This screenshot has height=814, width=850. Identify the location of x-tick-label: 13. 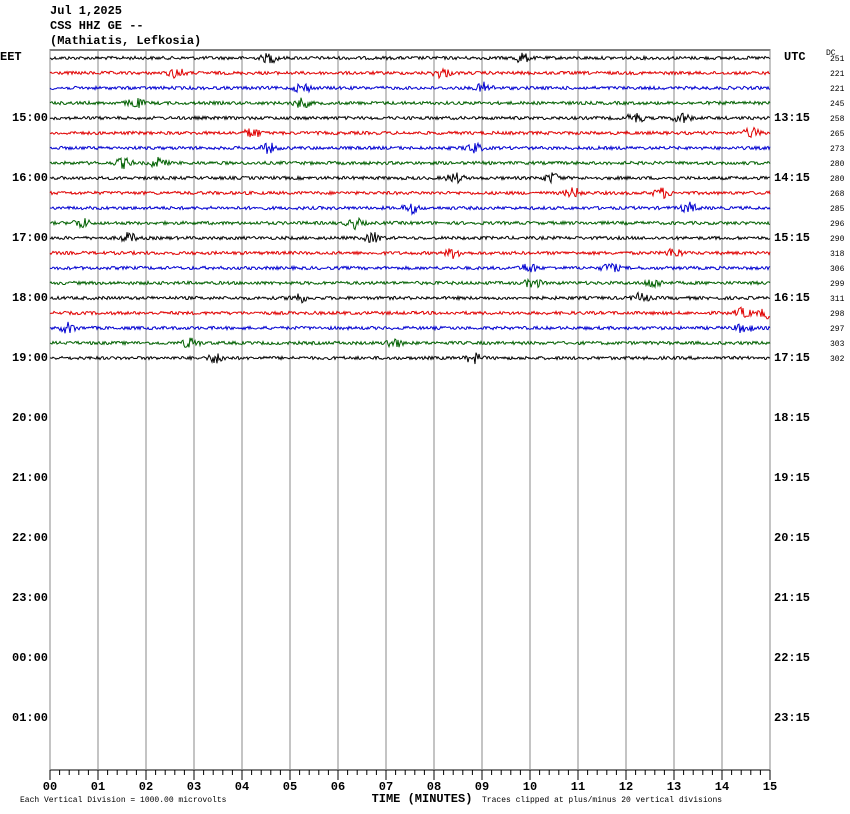
(674, 787).